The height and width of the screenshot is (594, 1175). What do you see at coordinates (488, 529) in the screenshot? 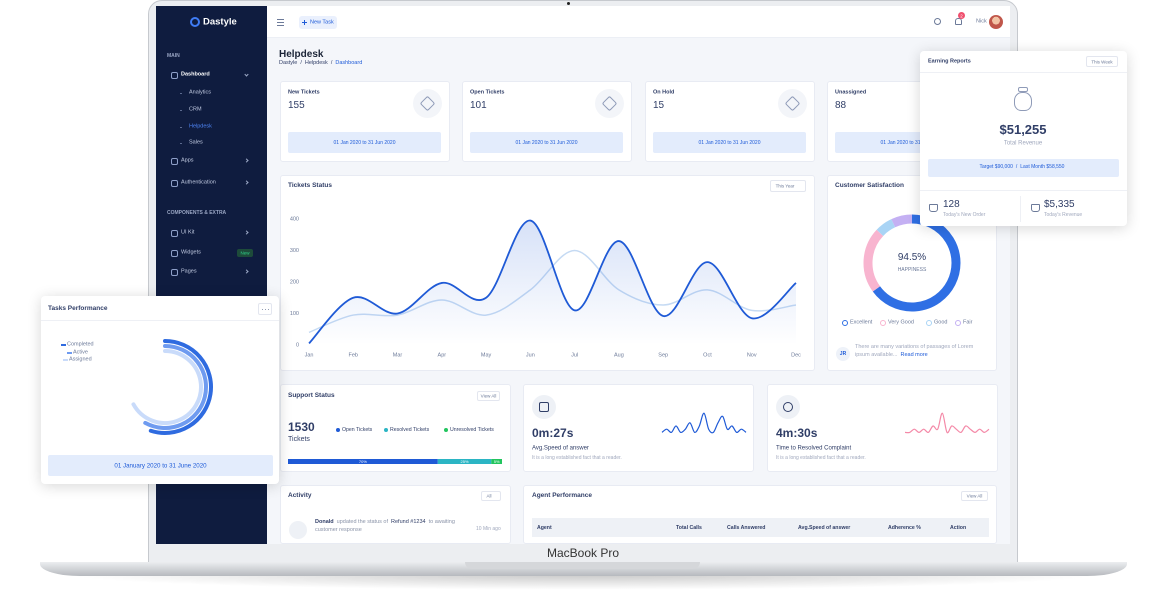
I see `activity-time: 10 Min ago` at bounding box center [488, 529].